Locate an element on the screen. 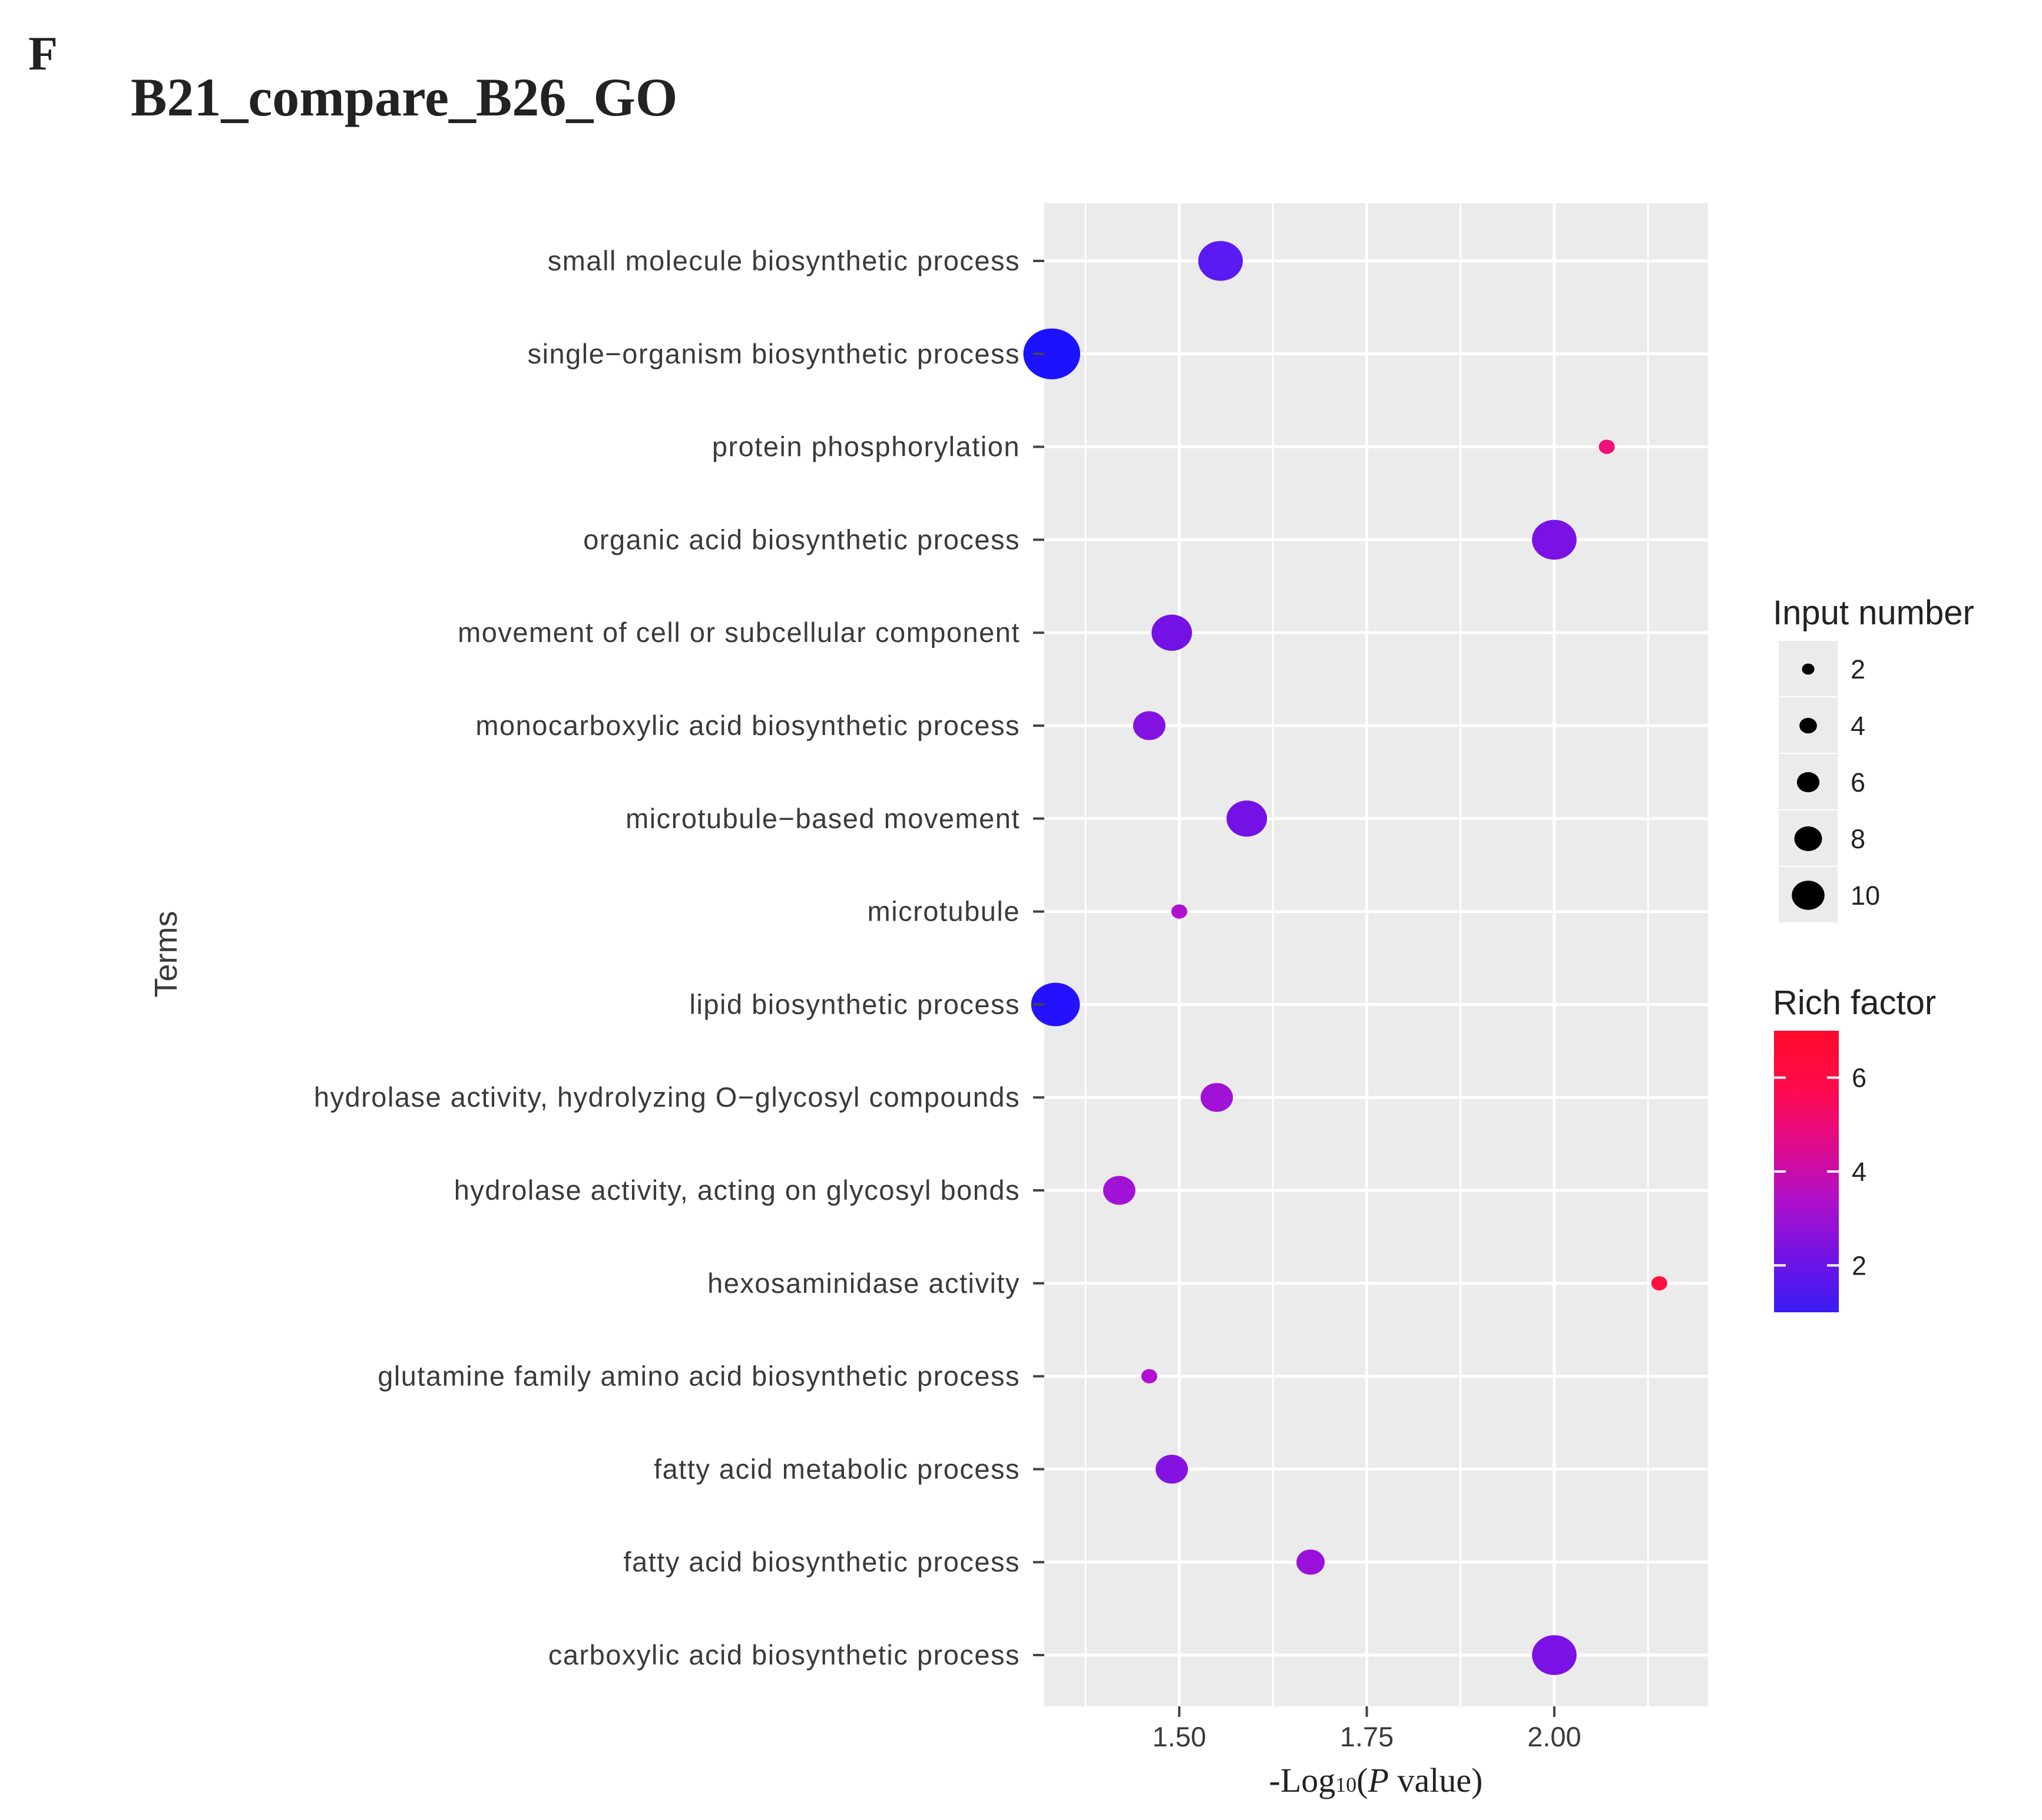 The height and width of the screenshot is (1820, 2042). term-label: lipid biosynthetic process is located at coordinates (855, 1004).